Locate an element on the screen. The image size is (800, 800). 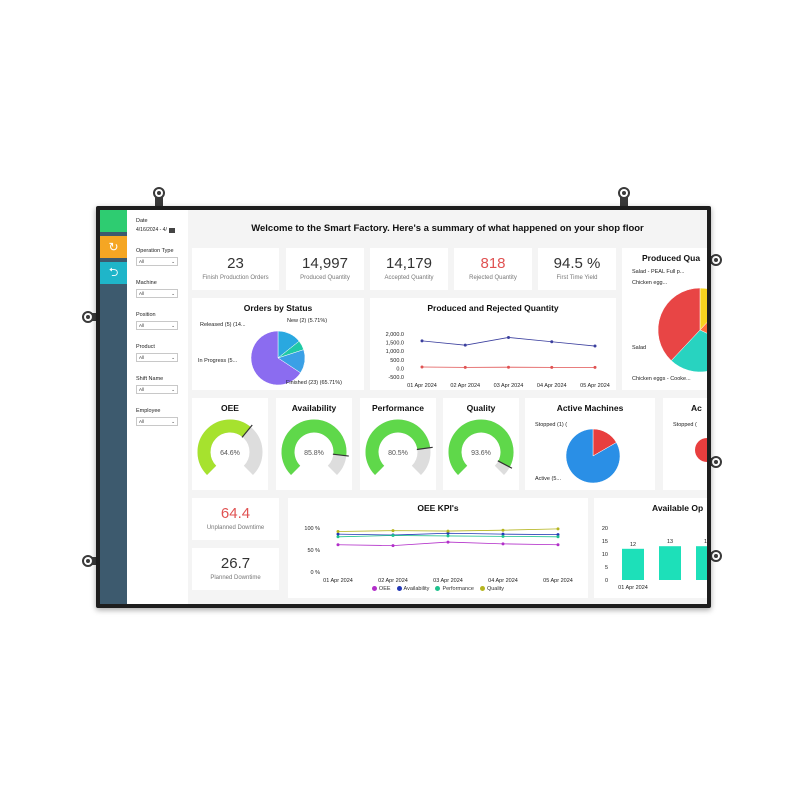
kpi-card-accepted: 14,179 Accepted Quantity is located at coordinates (409, 269).